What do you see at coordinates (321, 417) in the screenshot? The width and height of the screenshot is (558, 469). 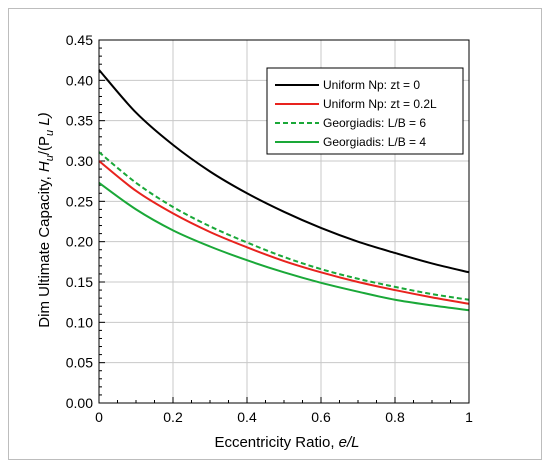 I see `x-tick-label: 0.6` at bounding box center [321, 417].